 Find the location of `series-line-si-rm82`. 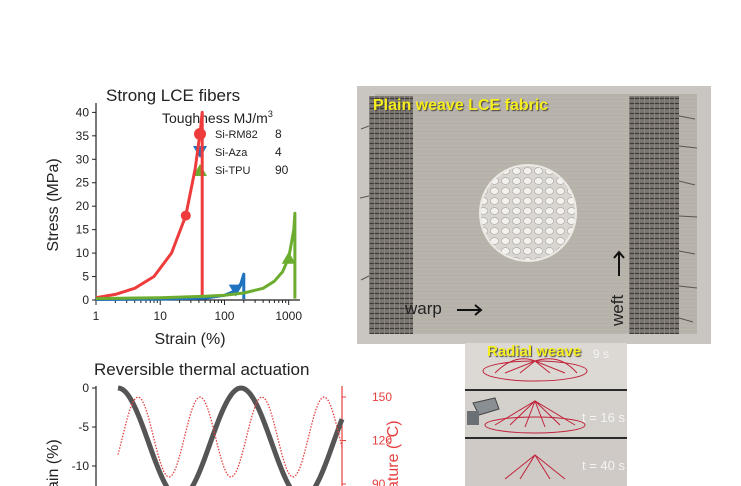

series-line-si-rm82 is located at coordinates (149, 205).